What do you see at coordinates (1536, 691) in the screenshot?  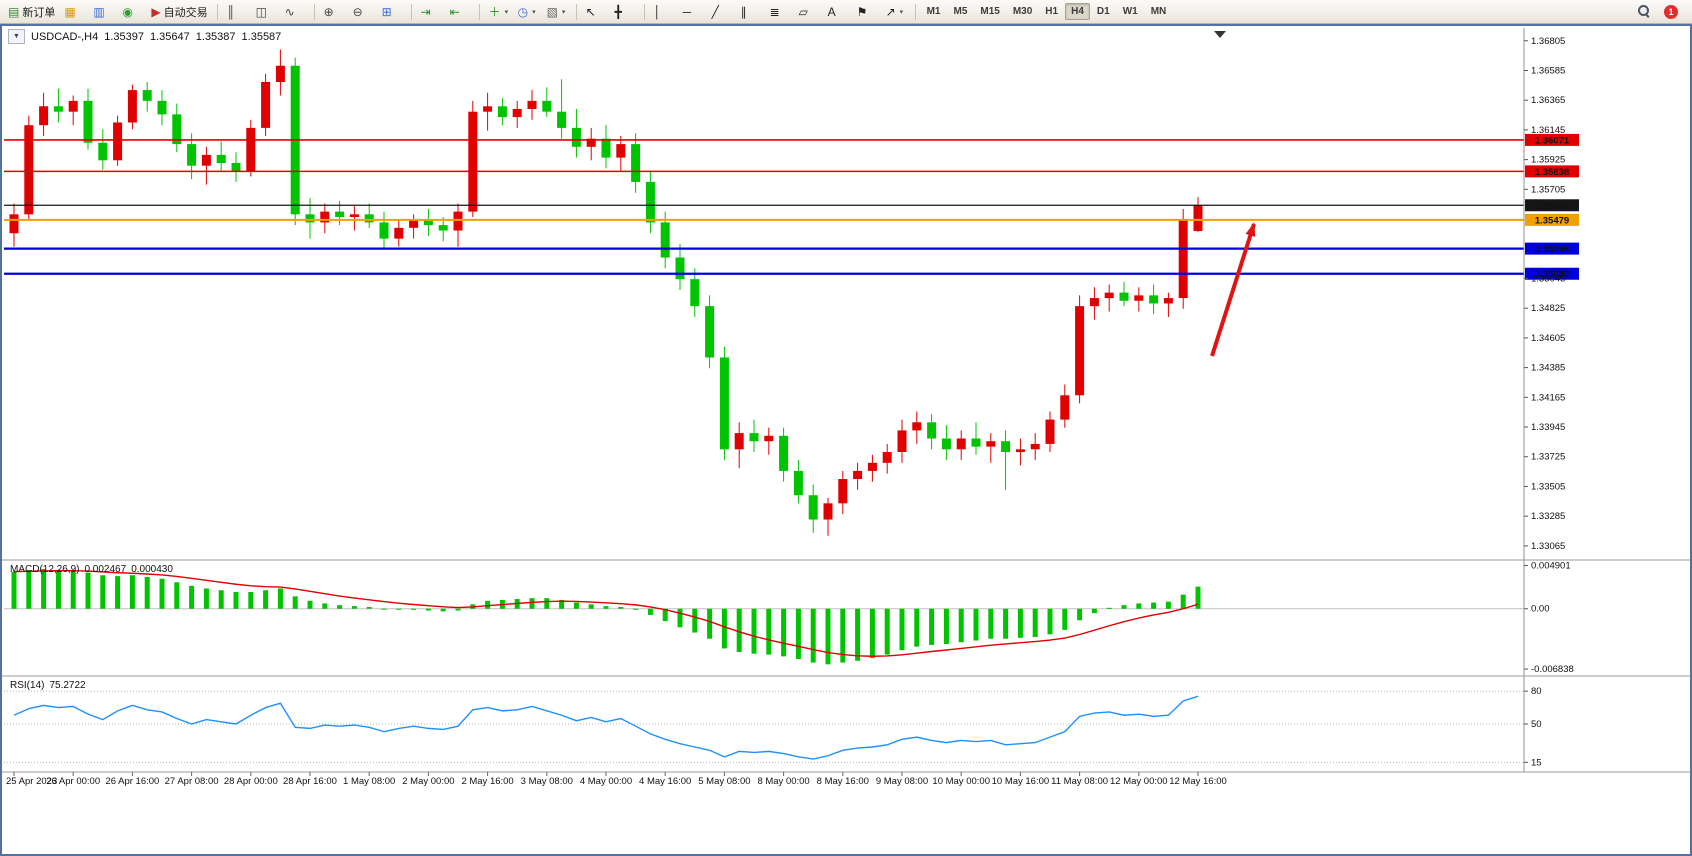 I see `svg-text: 80` at bounding box center [1536, 691].